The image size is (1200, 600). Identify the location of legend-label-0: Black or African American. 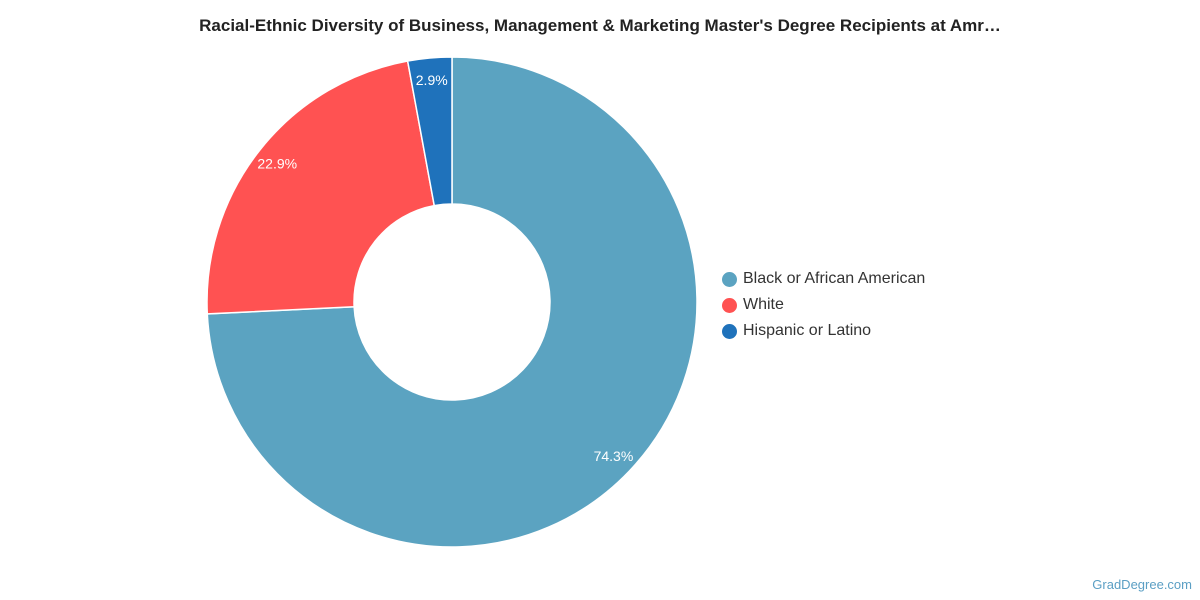
(834, 278).